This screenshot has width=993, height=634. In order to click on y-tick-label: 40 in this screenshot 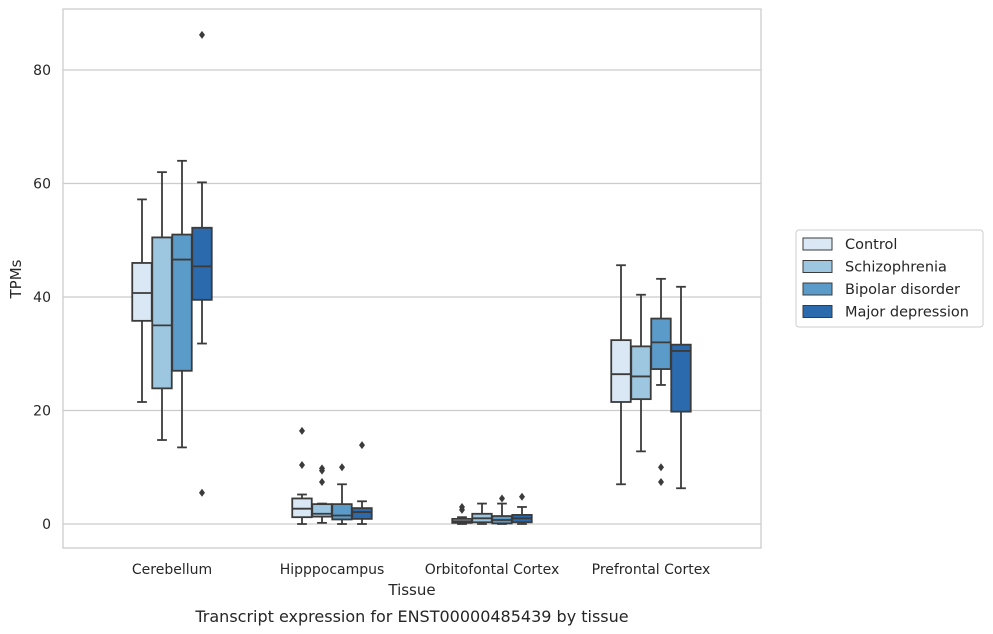, I will do `click(42, 298)`.